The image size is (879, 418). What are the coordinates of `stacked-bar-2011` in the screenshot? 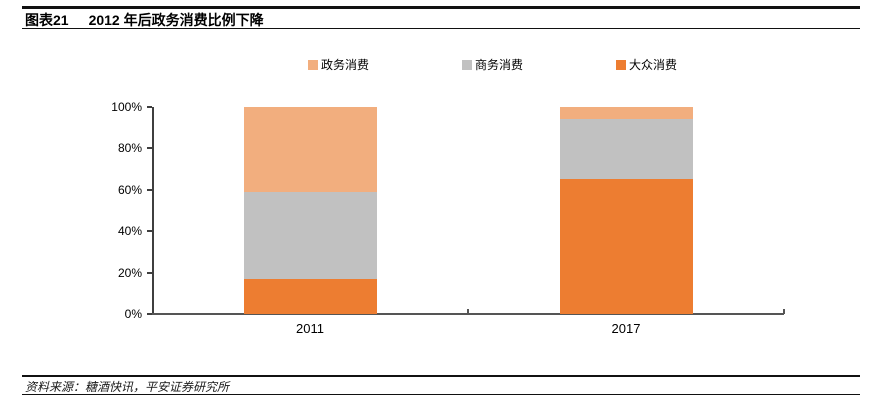 It's located at (310, 210).